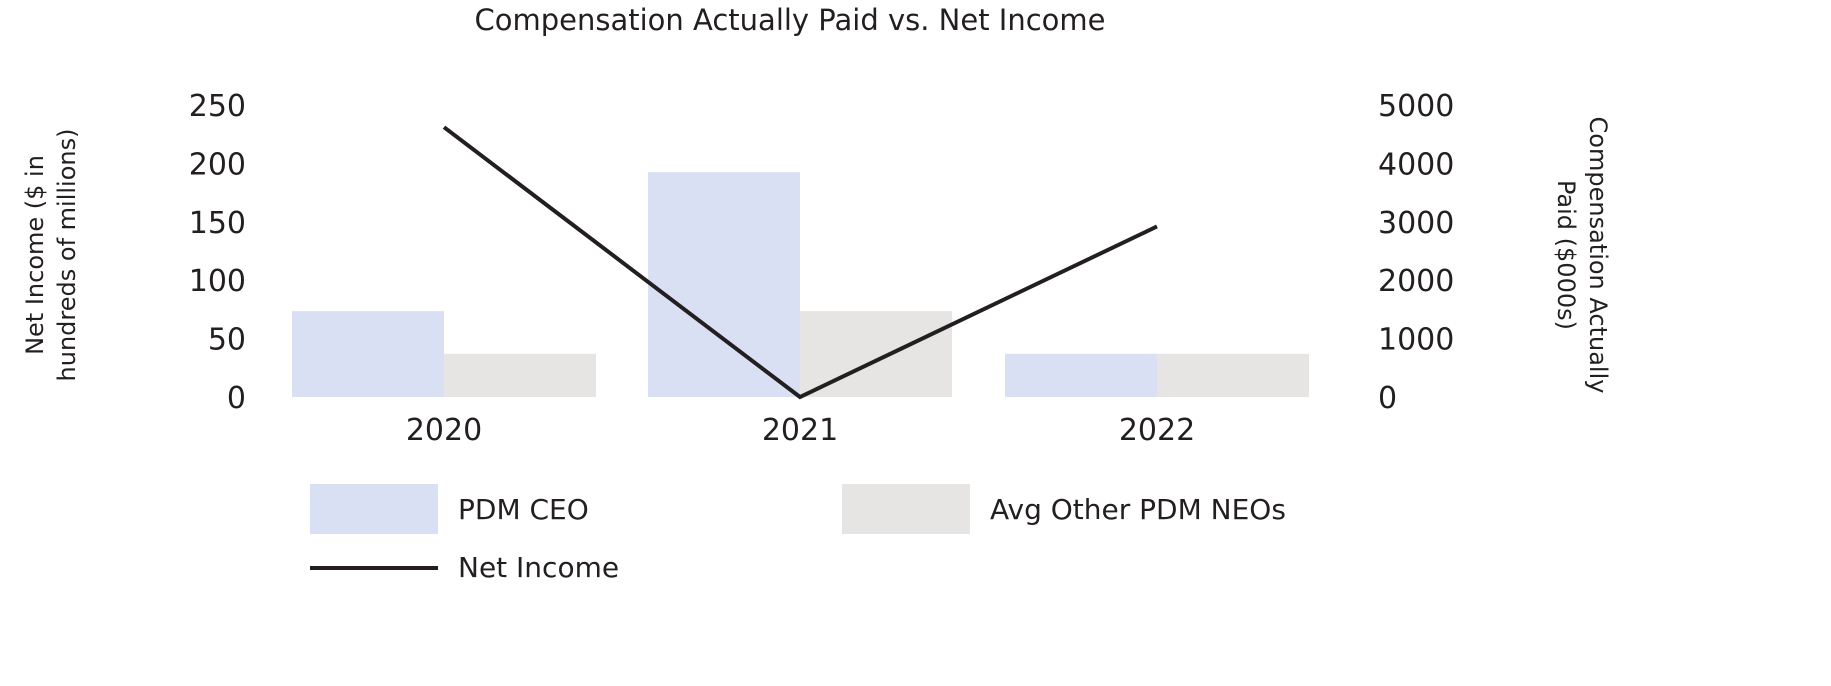 The width and height of the screenshot is (1831, 686). What do you see at coordinates (51, 255) in the screenshot?
I see `y-left-axis-label: Net Income ($ in hundreds of millions)` at bounding box center [51, 255].